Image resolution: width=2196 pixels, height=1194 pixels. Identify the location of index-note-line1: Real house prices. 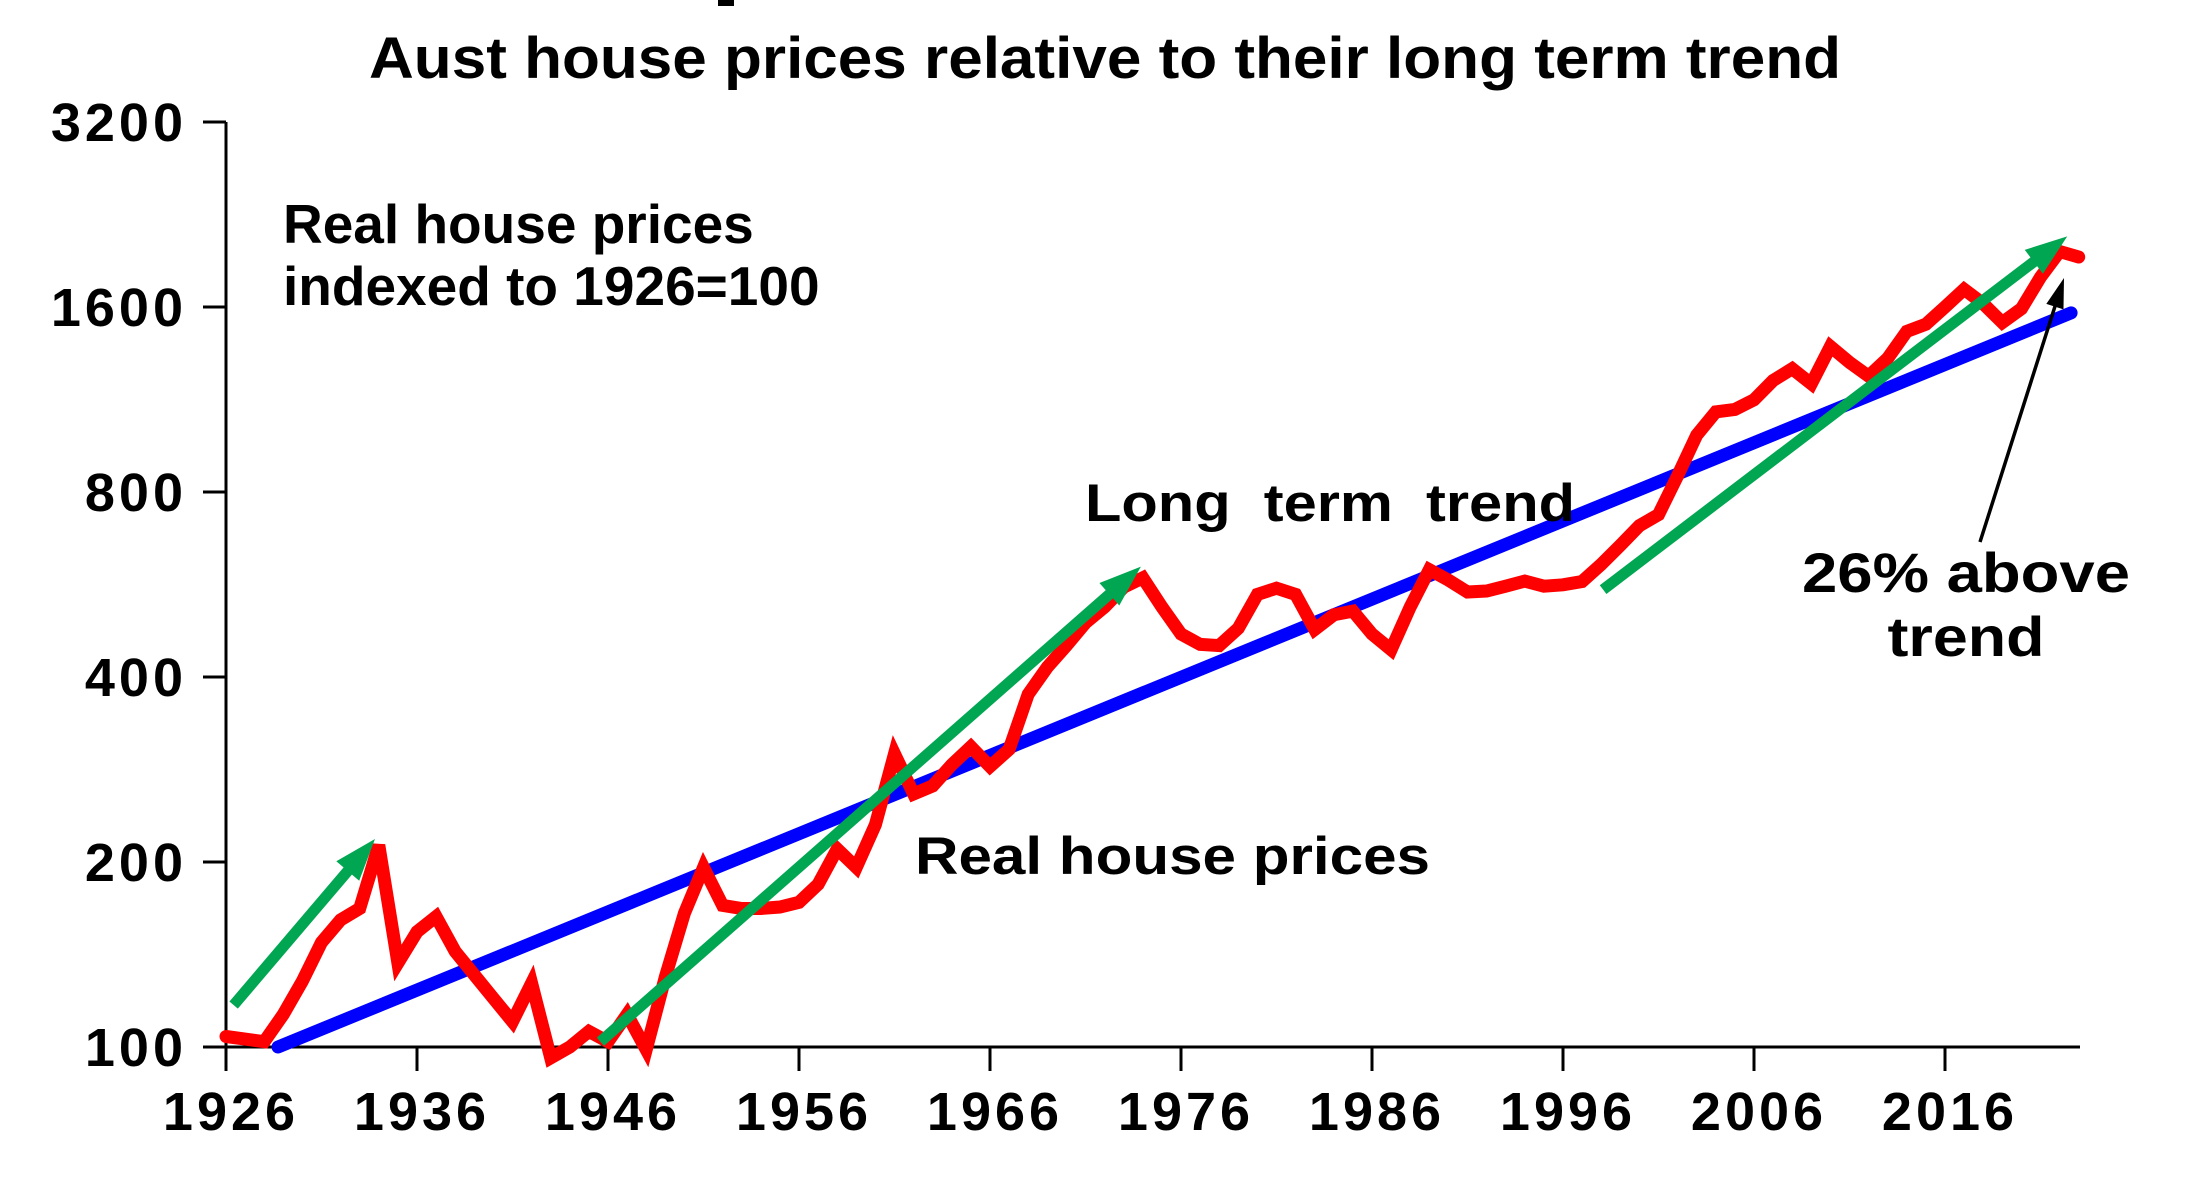
(518, 224).